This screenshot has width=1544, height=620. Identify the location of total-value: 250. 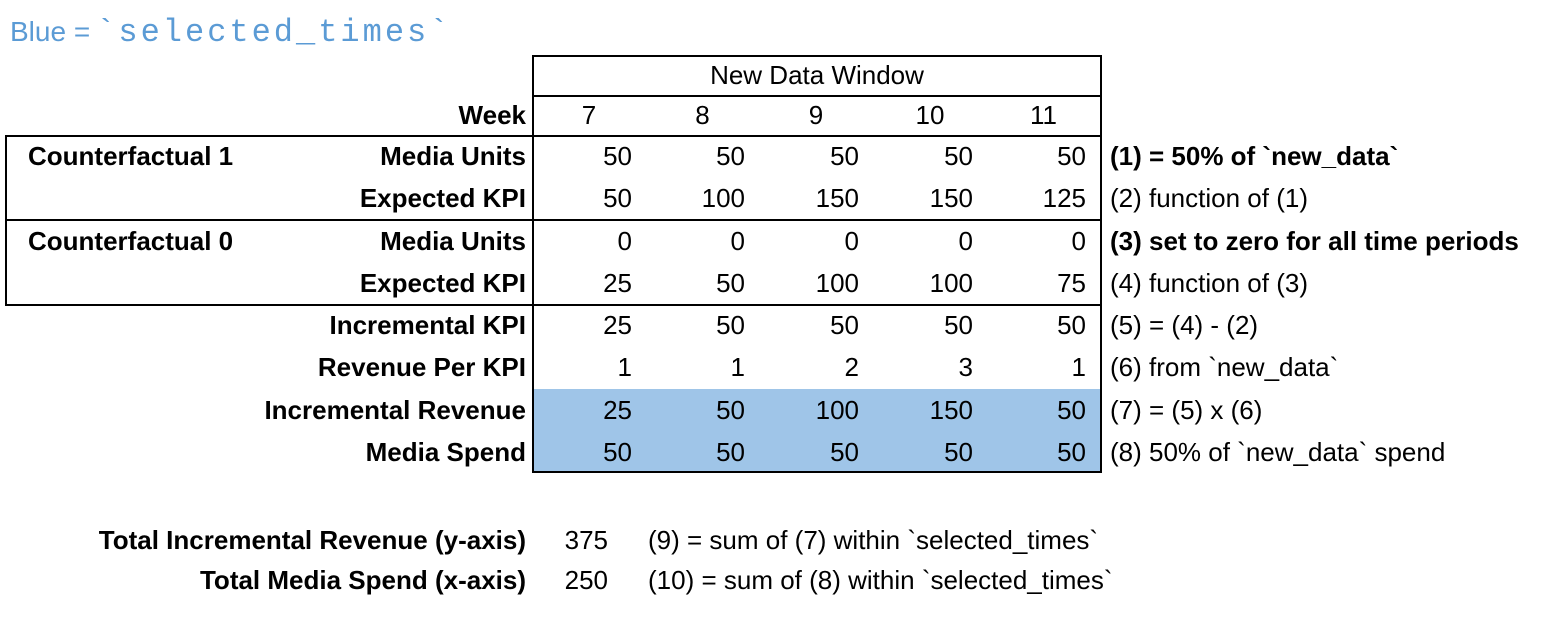
(586, 580).